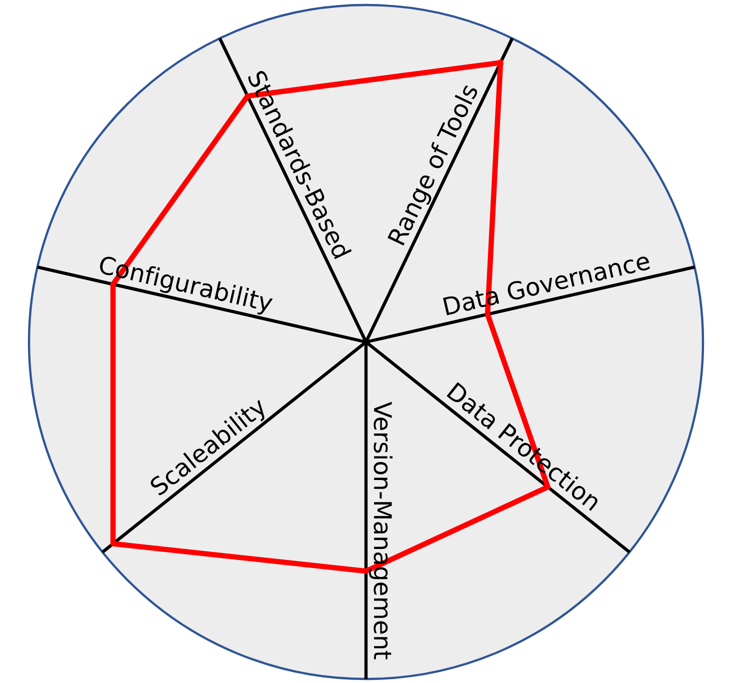 The width and height of the screenshot is (737, 683). I want to click on spoke-label: Version-Management, so click(381, 531).